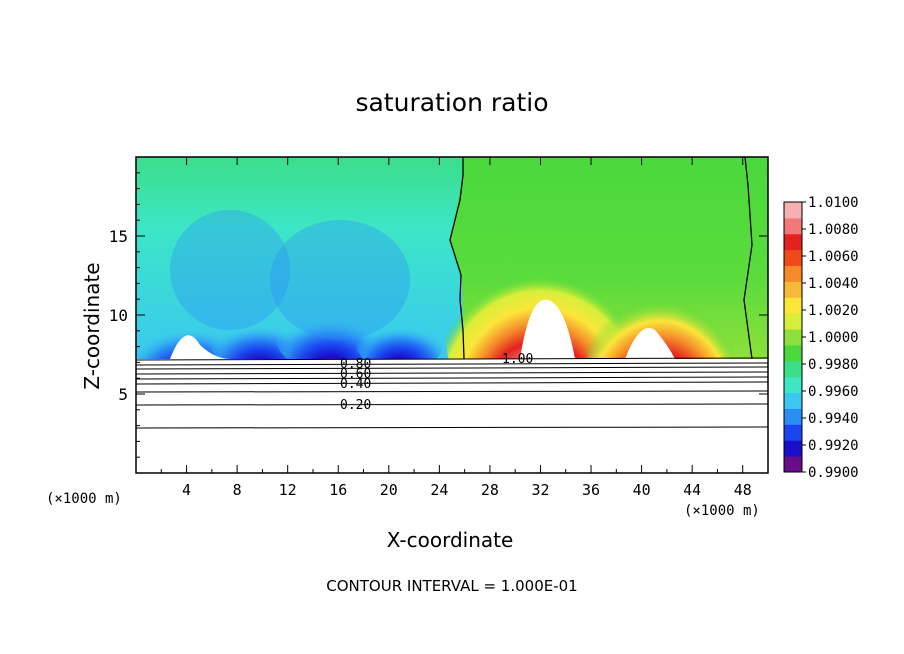 This screenshot has width=904, height=654. I want to click on x-tick-label: 36, so click(591, 490).